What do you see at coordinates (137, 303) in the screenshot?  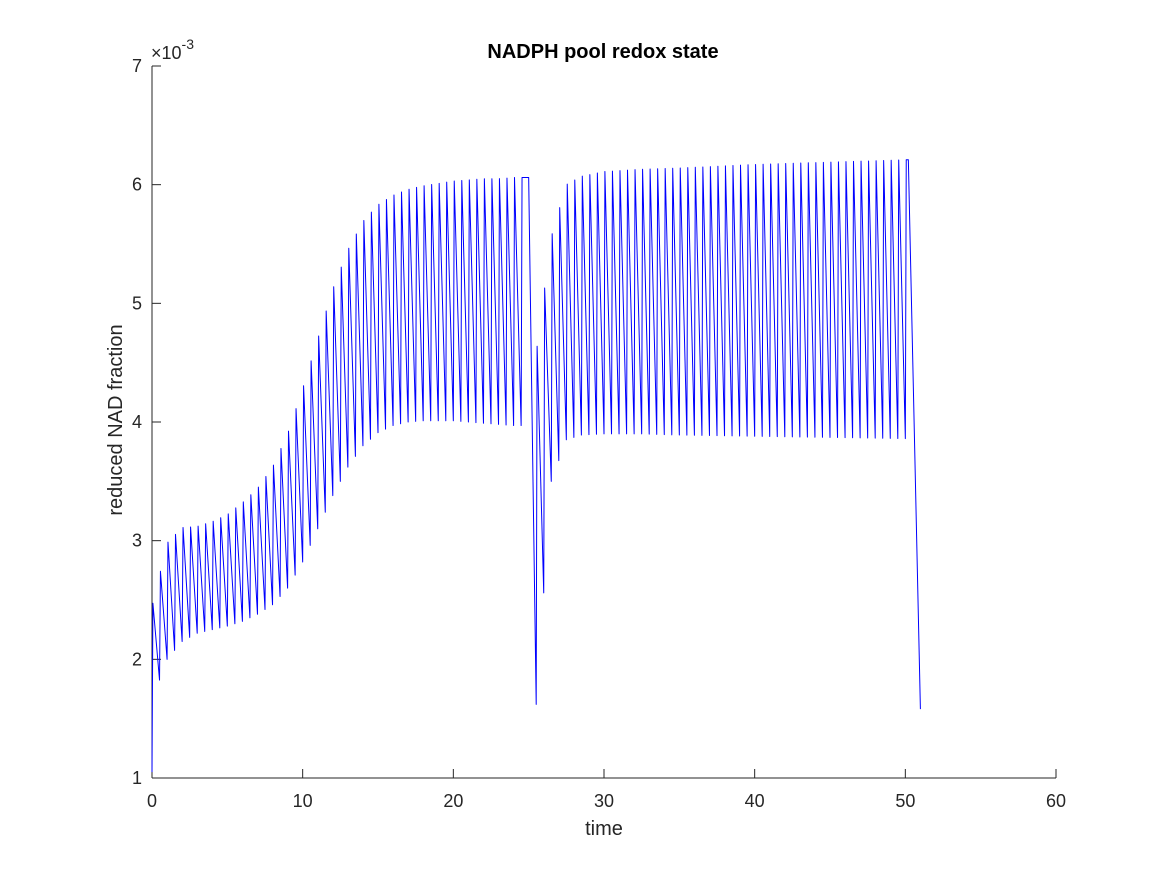 I see `y-tick-label: 5` at bounding box center [137, 303].